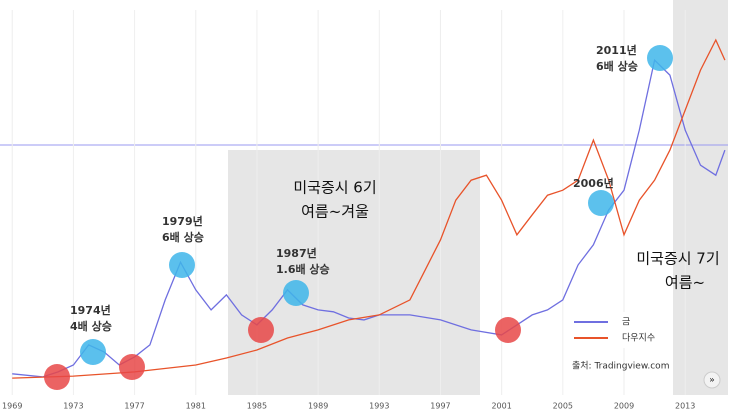 This screenshot has width=743, height=415. Describe the element at coordinates (563, 406) in the screenshot. I see `x-tick-label: 2005` at that location.